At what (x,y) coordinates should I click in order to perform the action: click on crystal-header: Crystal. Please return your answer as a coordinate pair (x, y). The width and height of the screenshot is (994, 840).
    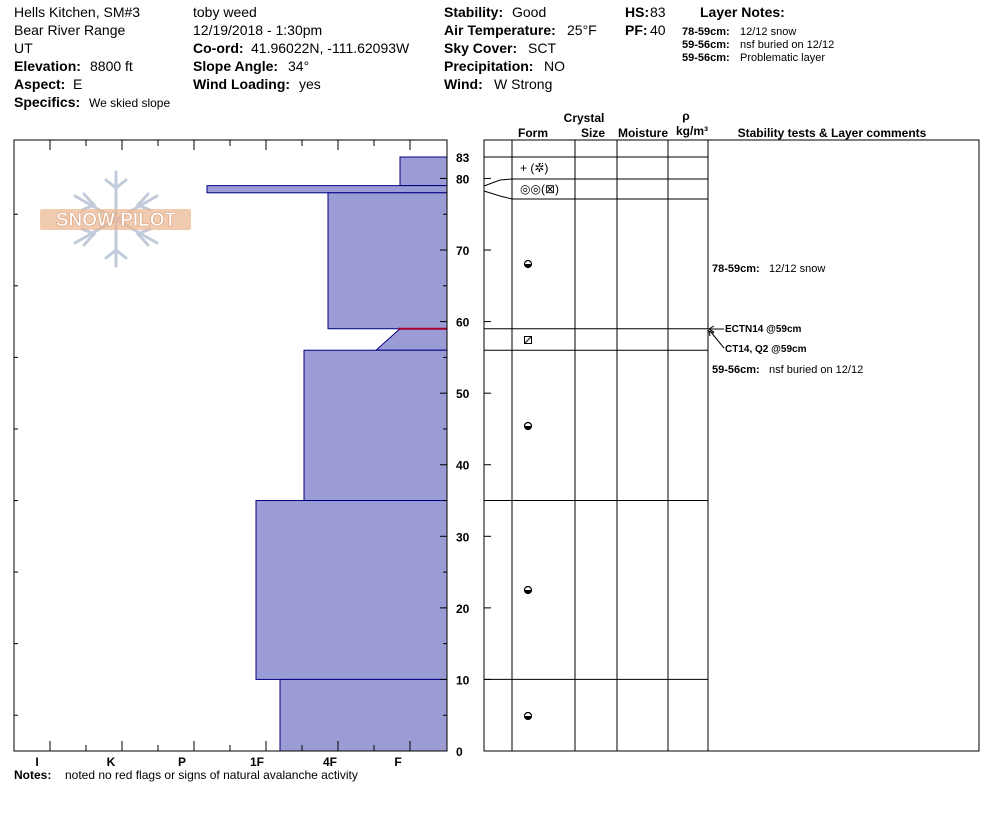
    Looking at the image, I should click on (584, 118).